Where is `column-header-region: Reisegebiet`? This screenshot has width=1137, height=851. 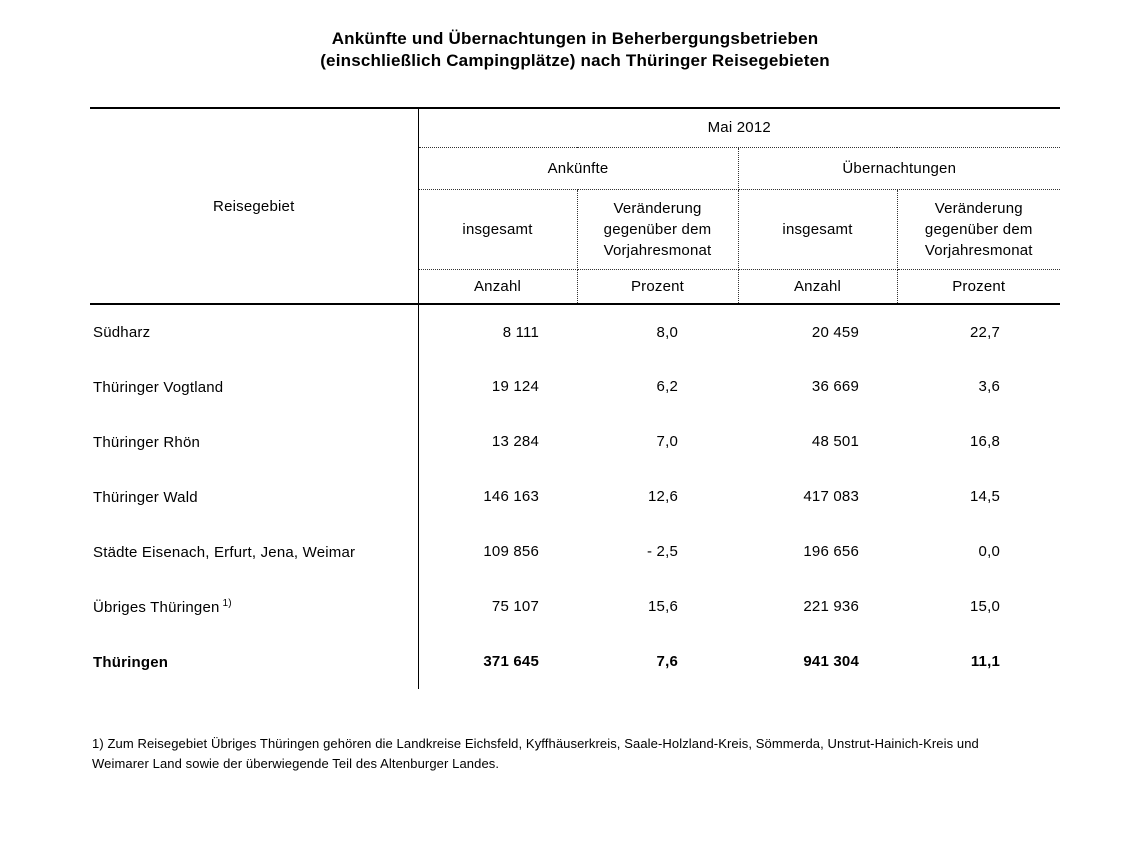 column-header-region: Reisegebiet is located at coordinates (254, 206).